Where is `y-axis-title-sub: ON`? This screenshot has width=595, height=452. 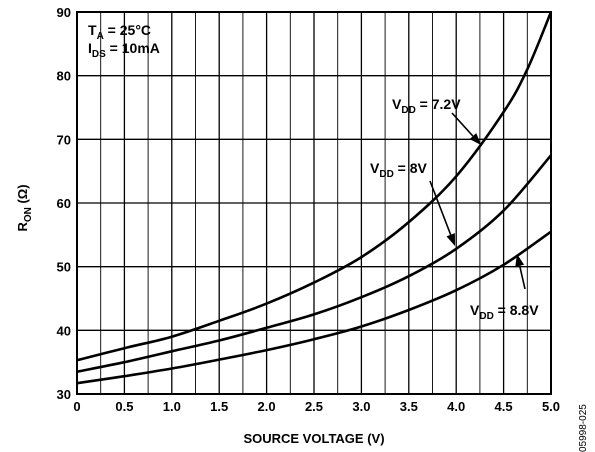
y-axis-title-sub: ON is located at coordinates (28, 214).